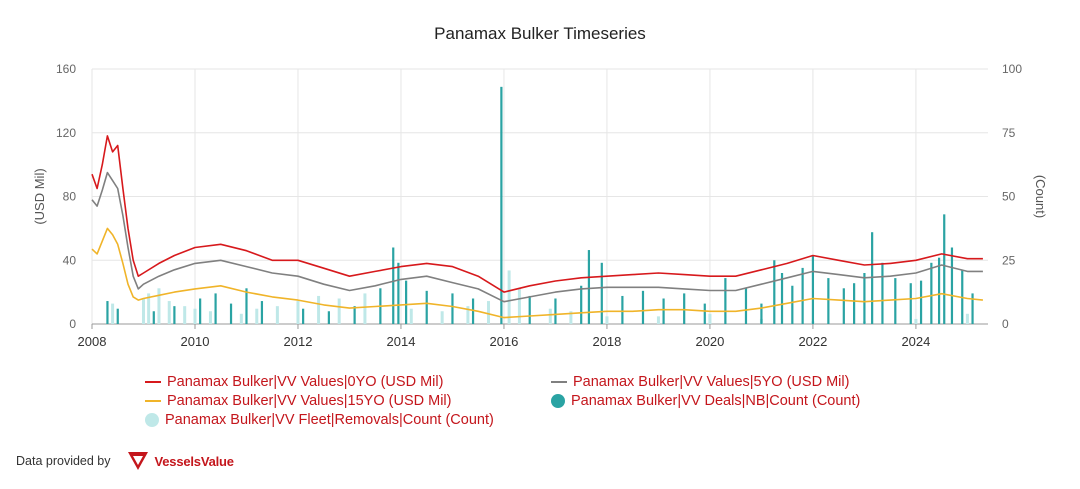 The width and height of the screenshot is (1080, 489). What do you see at coordinates (711, 382) in the screenshot?
I see `legend-label-5yo: Panamax Bulker|VV Values|5YO (USD Mil)` at bounding box center [711, 382].